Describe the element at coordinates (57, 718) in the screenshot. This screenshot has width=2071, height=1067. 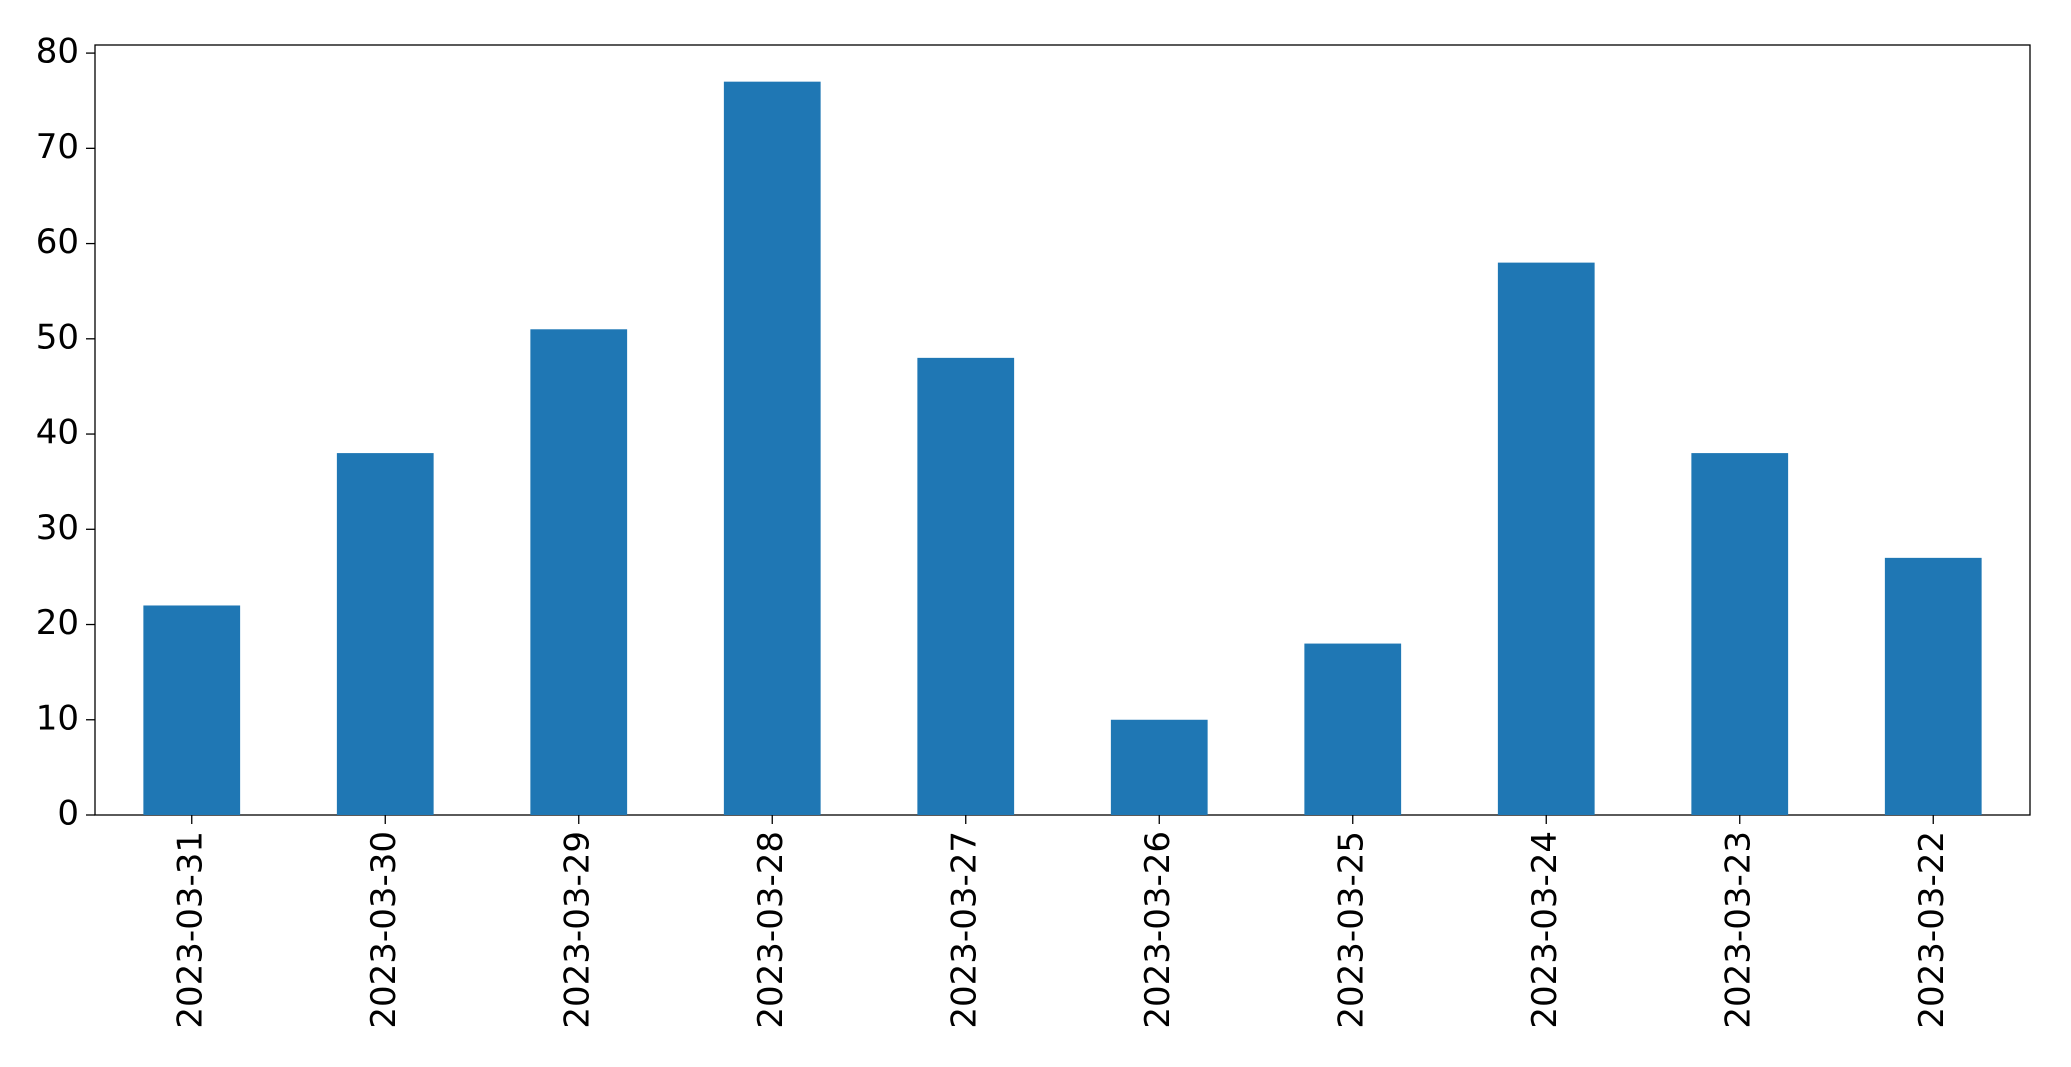
I see `y-tick-label: 10` at that location.